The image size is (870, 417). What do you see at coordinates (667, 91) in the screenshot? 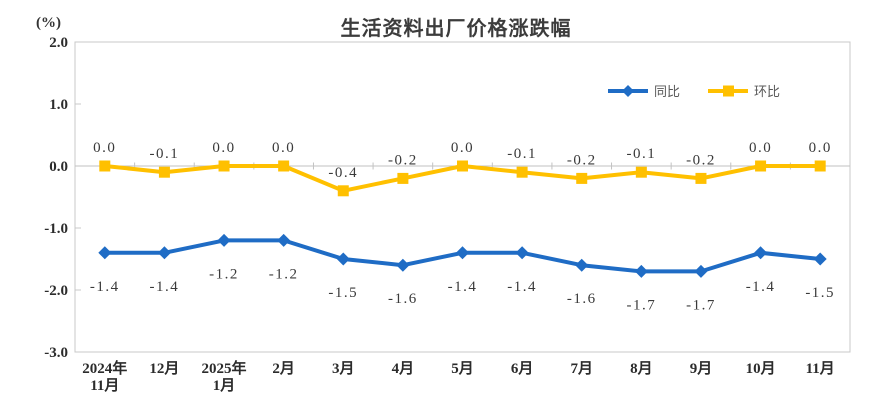
I see `legend-label-同比: 同比` at bounding box center [667, 91].